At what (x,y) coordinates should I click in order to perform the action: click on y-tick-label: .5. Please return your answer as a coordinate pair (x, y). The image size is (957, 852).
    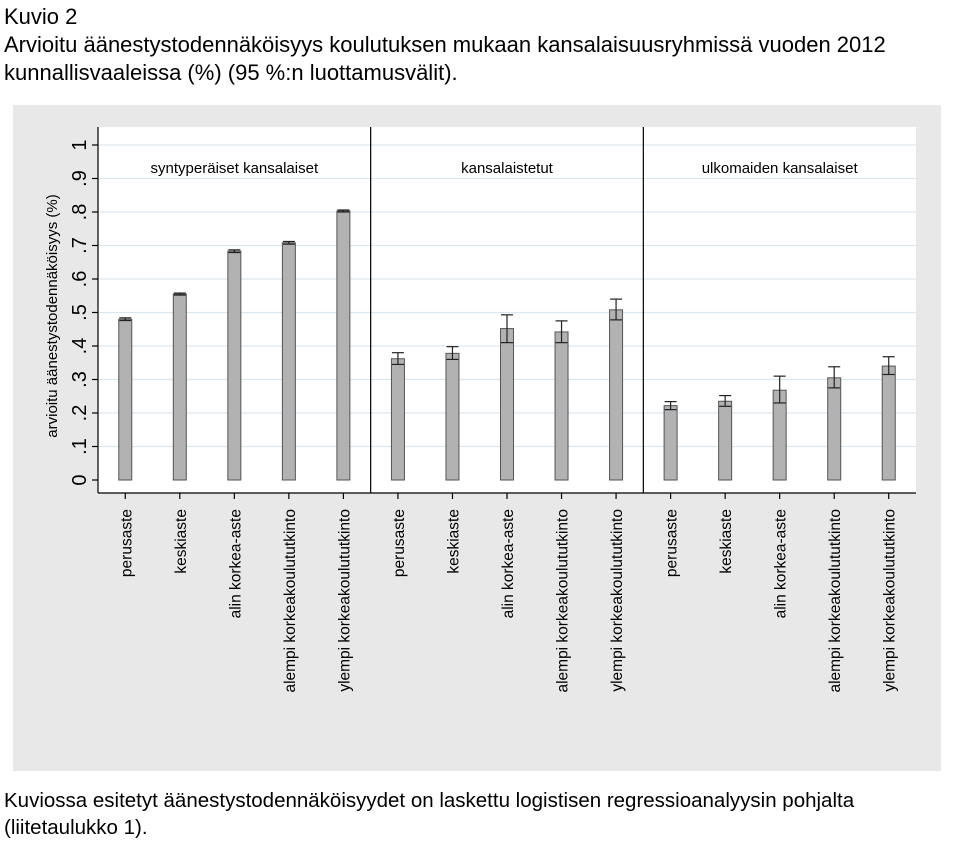
    Looking at the image, I should click on (80, 312).